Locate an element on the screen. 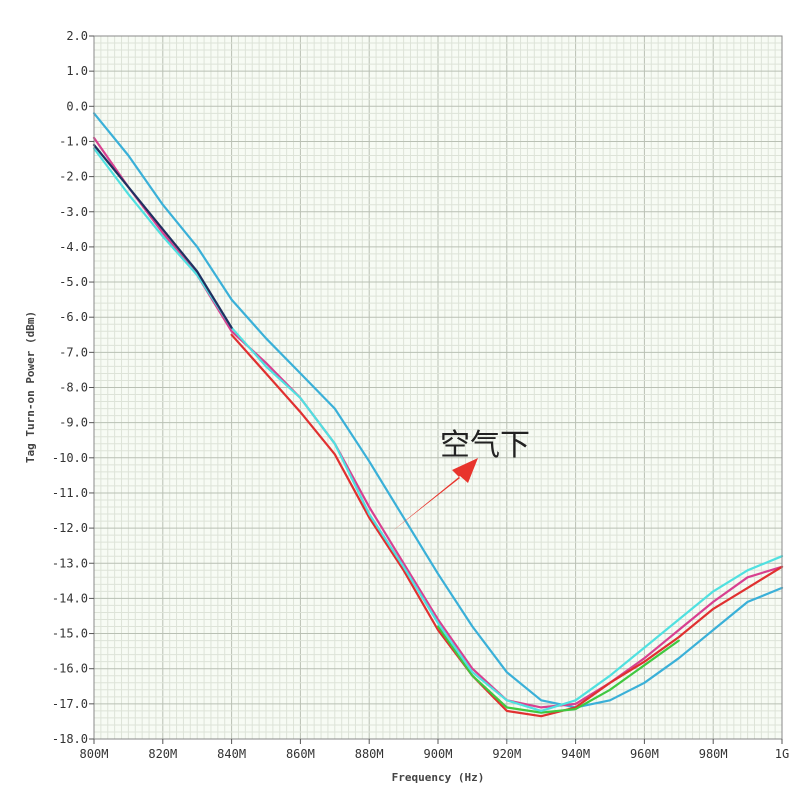  y-tick-label: -1.0 is located at coordinates (73, 141).